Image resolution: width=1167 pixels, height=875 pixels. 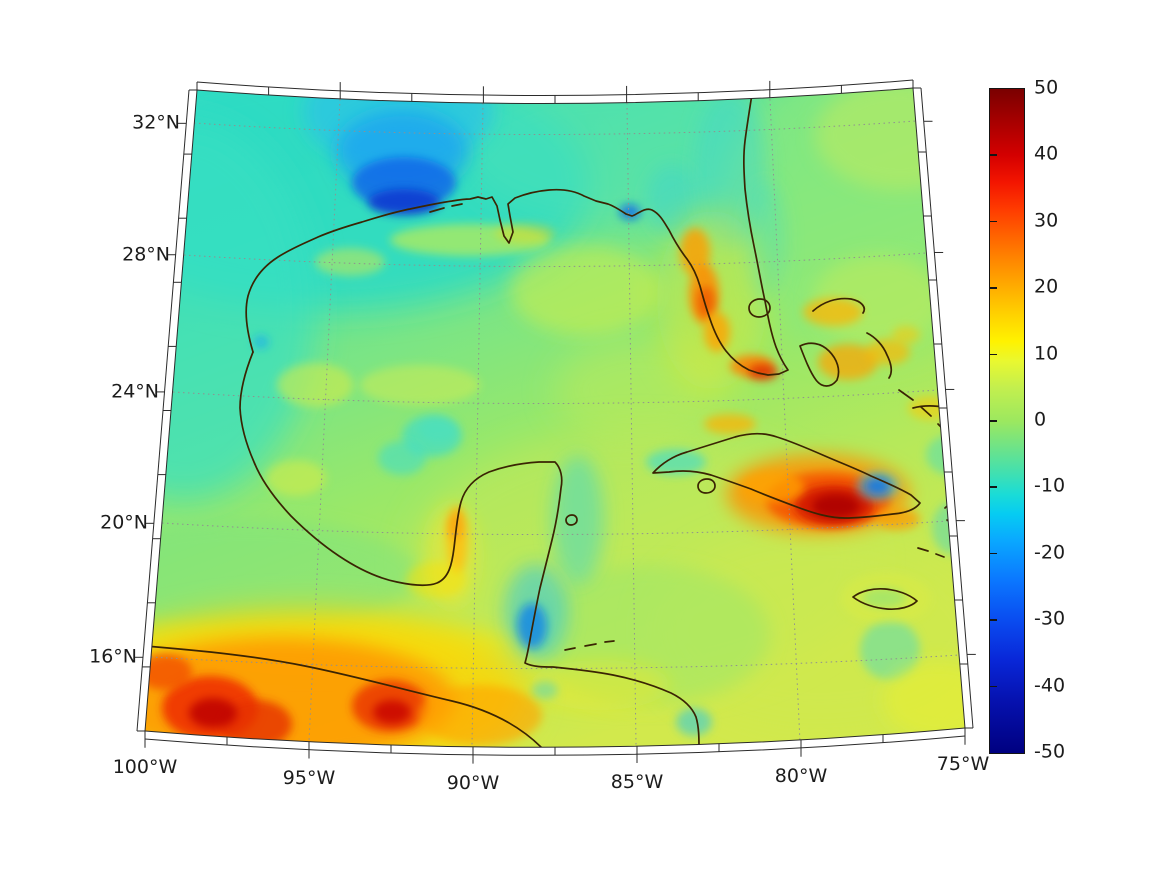 I want to click on graticule-parallel-32n, so click(x=555, y=128).